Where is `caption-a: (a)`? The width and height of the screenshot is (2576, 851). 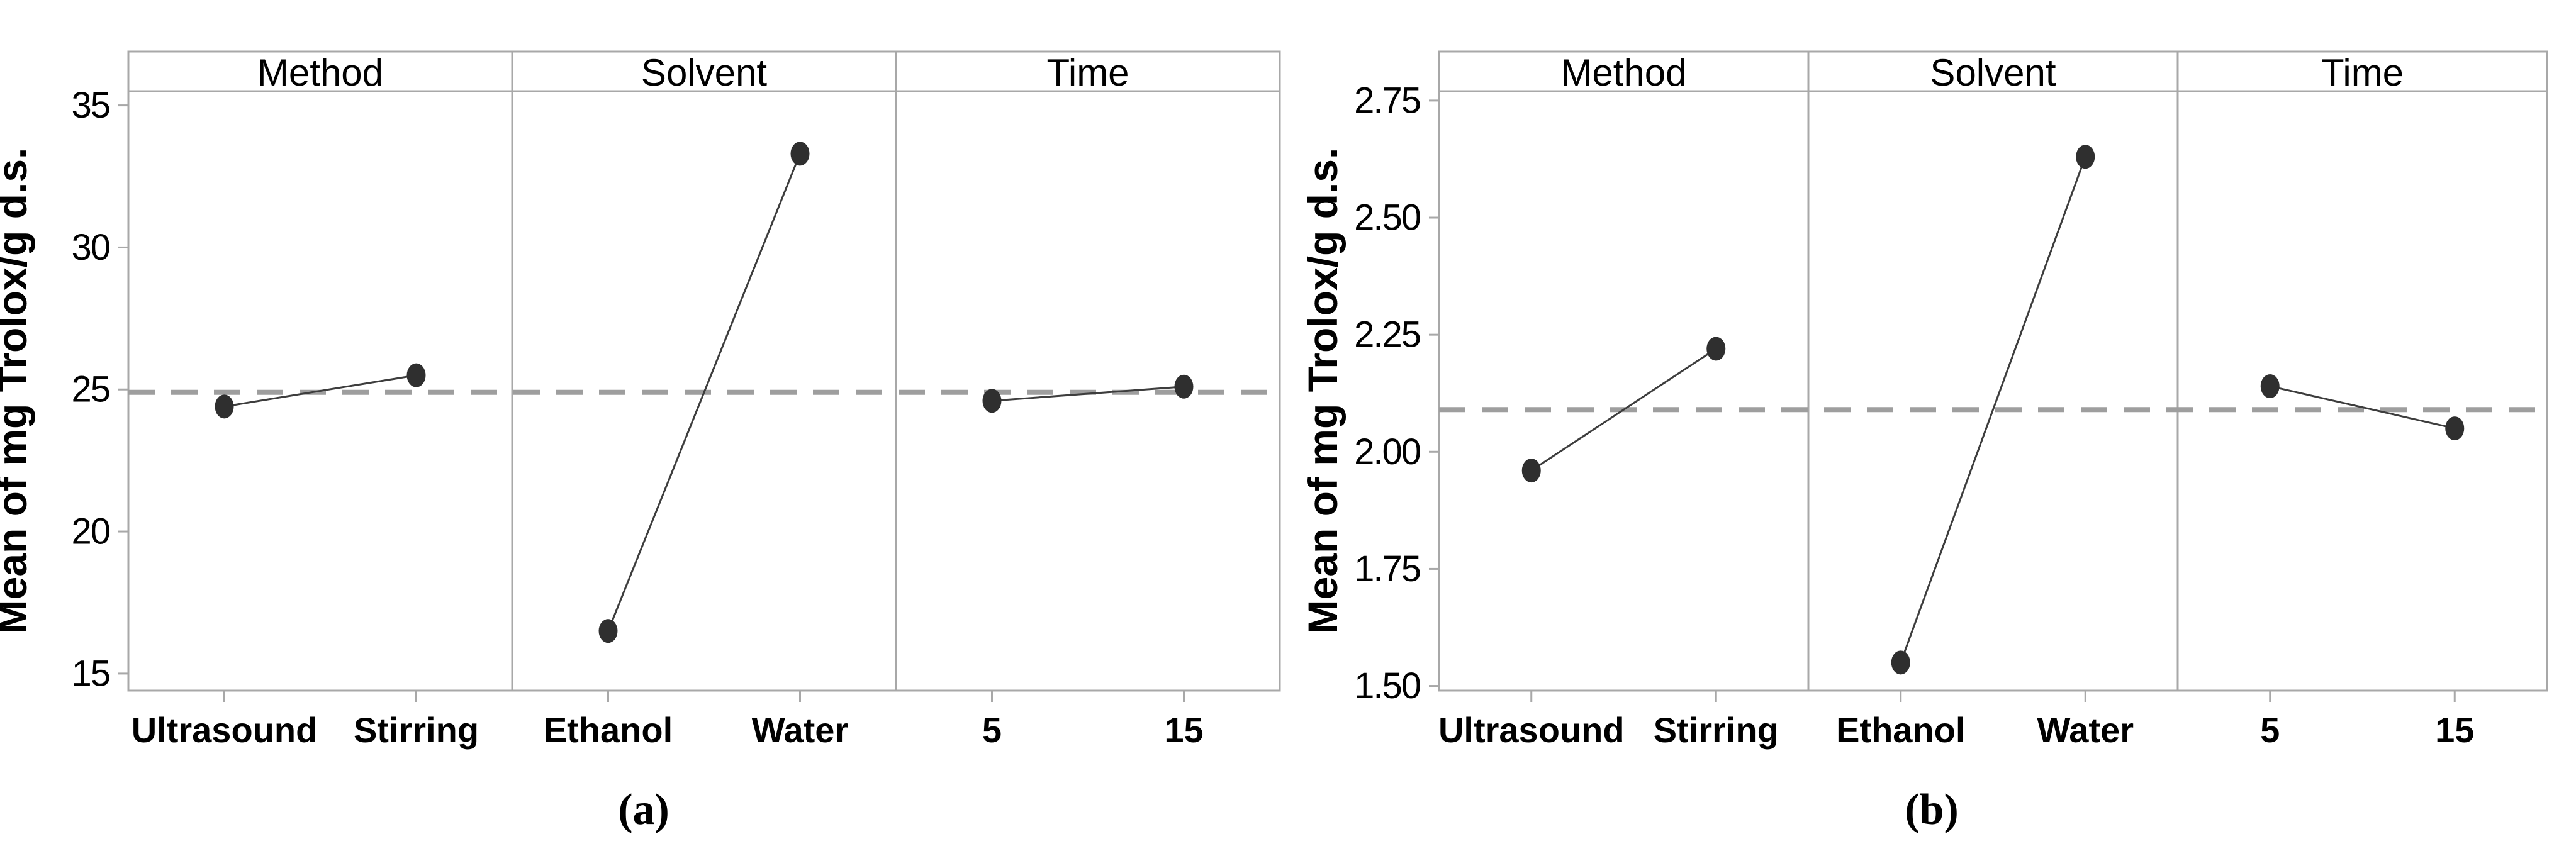 caption-a: (a) is located at coordinates (643, 810).